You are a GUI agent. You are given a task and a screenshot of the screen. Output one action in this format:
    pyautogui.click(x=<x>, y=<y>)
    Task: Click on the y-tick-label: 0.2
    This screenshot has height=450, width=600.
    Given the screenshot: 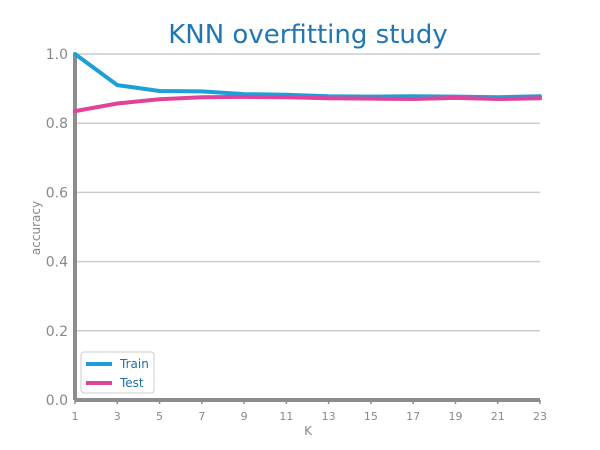 What is the action you would take?
    pyautogui.click(x=57, y=332)
    